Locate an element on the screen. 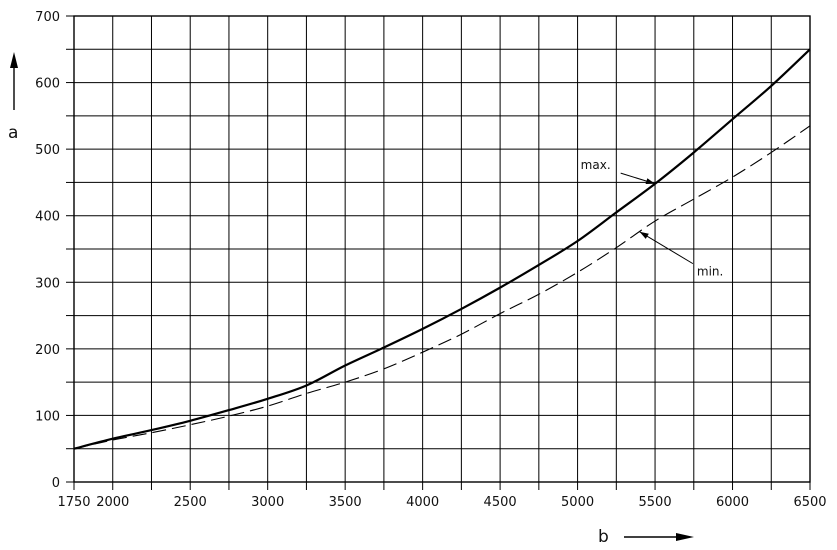 This screenshot has width=837, height=550. x-tick-label: 2500 is located at coordinates (190, 502).